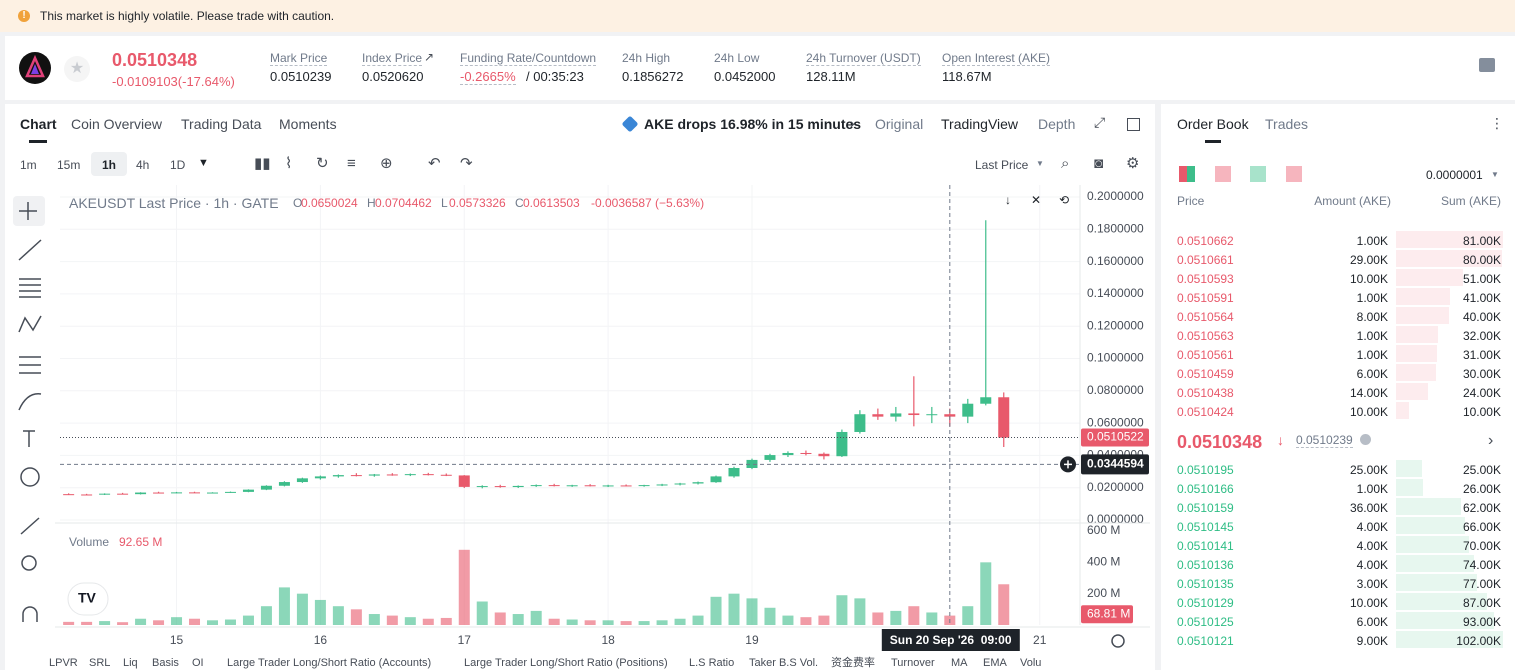 The image size is (1515, 670). What do you see at coordinates (30, 614) in the screenshot?
I see `magnet-tool` at bounding box center [30, 614].